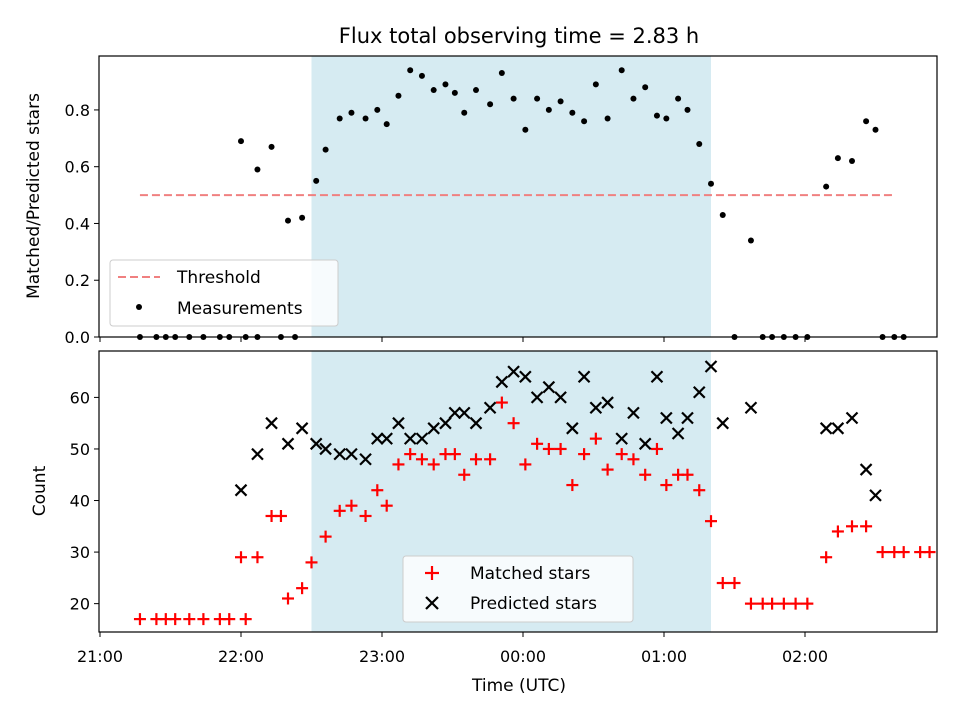 Image resolution: width=960 pixels, height=720 pixels. What do you see at coordinates (805, 656) in the screenshot?
I see `x-tick-label: 02:00` at bounding box center [805, 656].